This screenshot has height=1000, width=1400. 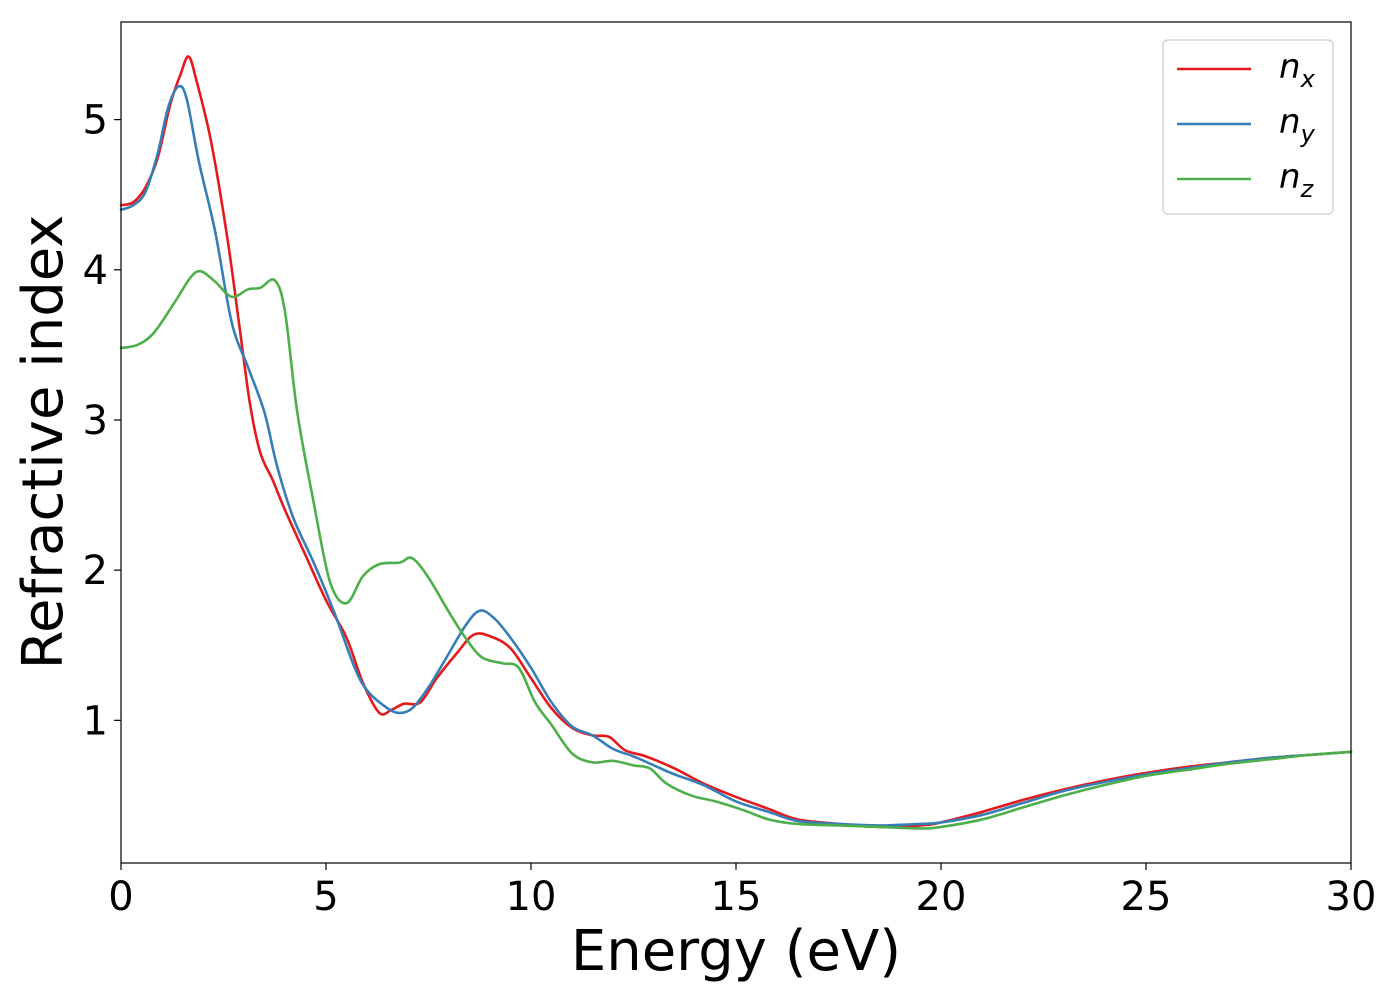 I want to click on y-axis-ticks: 1 2 3 4 5, so click(x=102, y=421).